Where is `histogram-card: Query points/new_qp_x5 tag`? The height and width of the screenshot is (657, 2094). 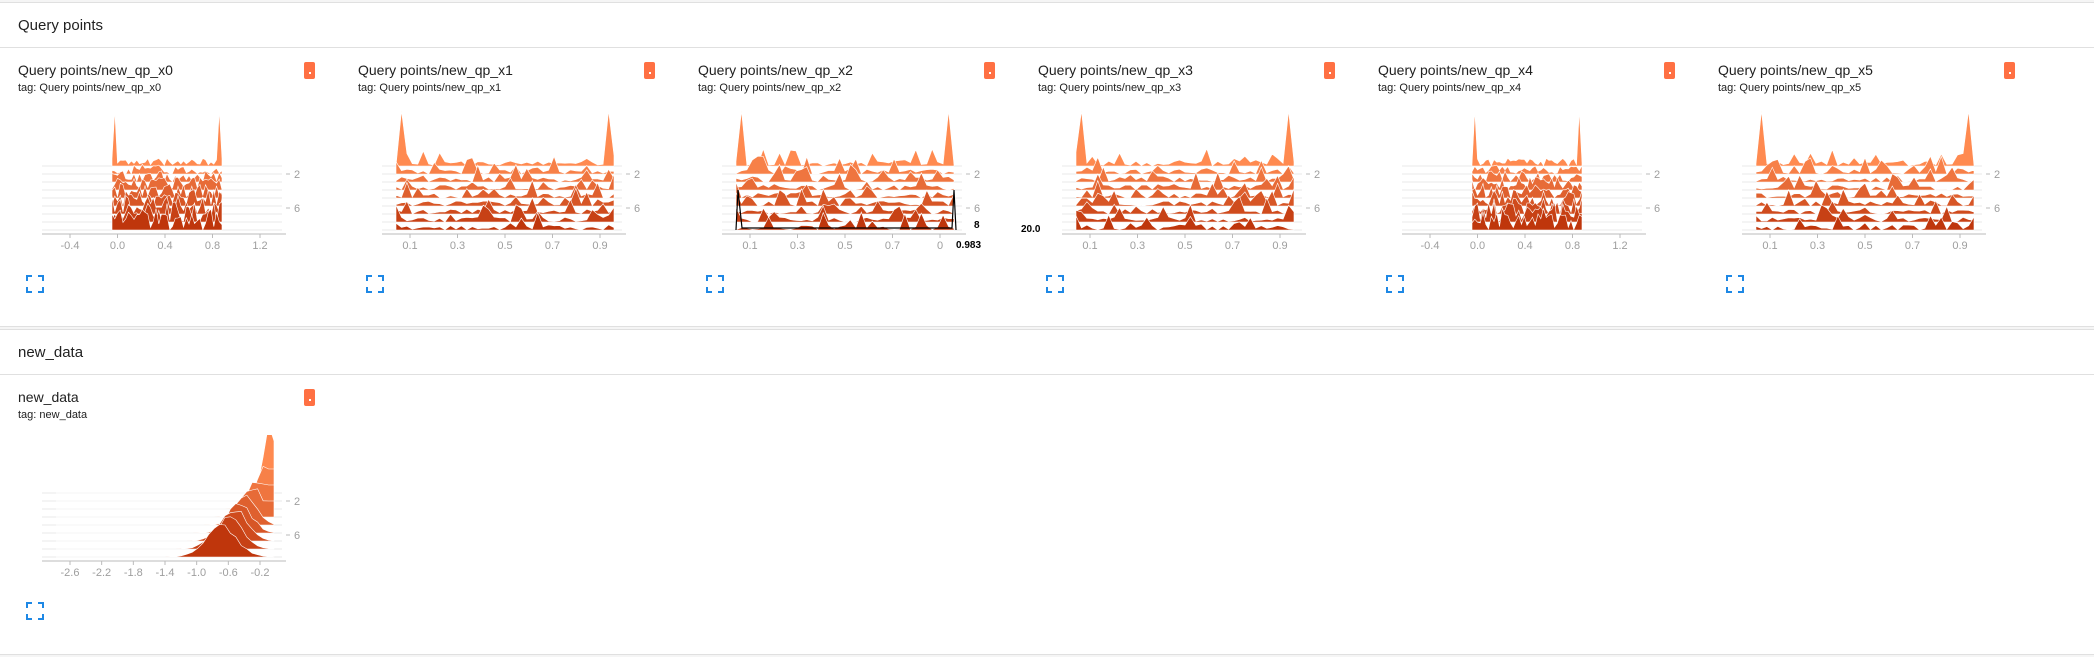 histogram-card: Query points/new_qp_x5 tag is located at coordinates (1857, 183).